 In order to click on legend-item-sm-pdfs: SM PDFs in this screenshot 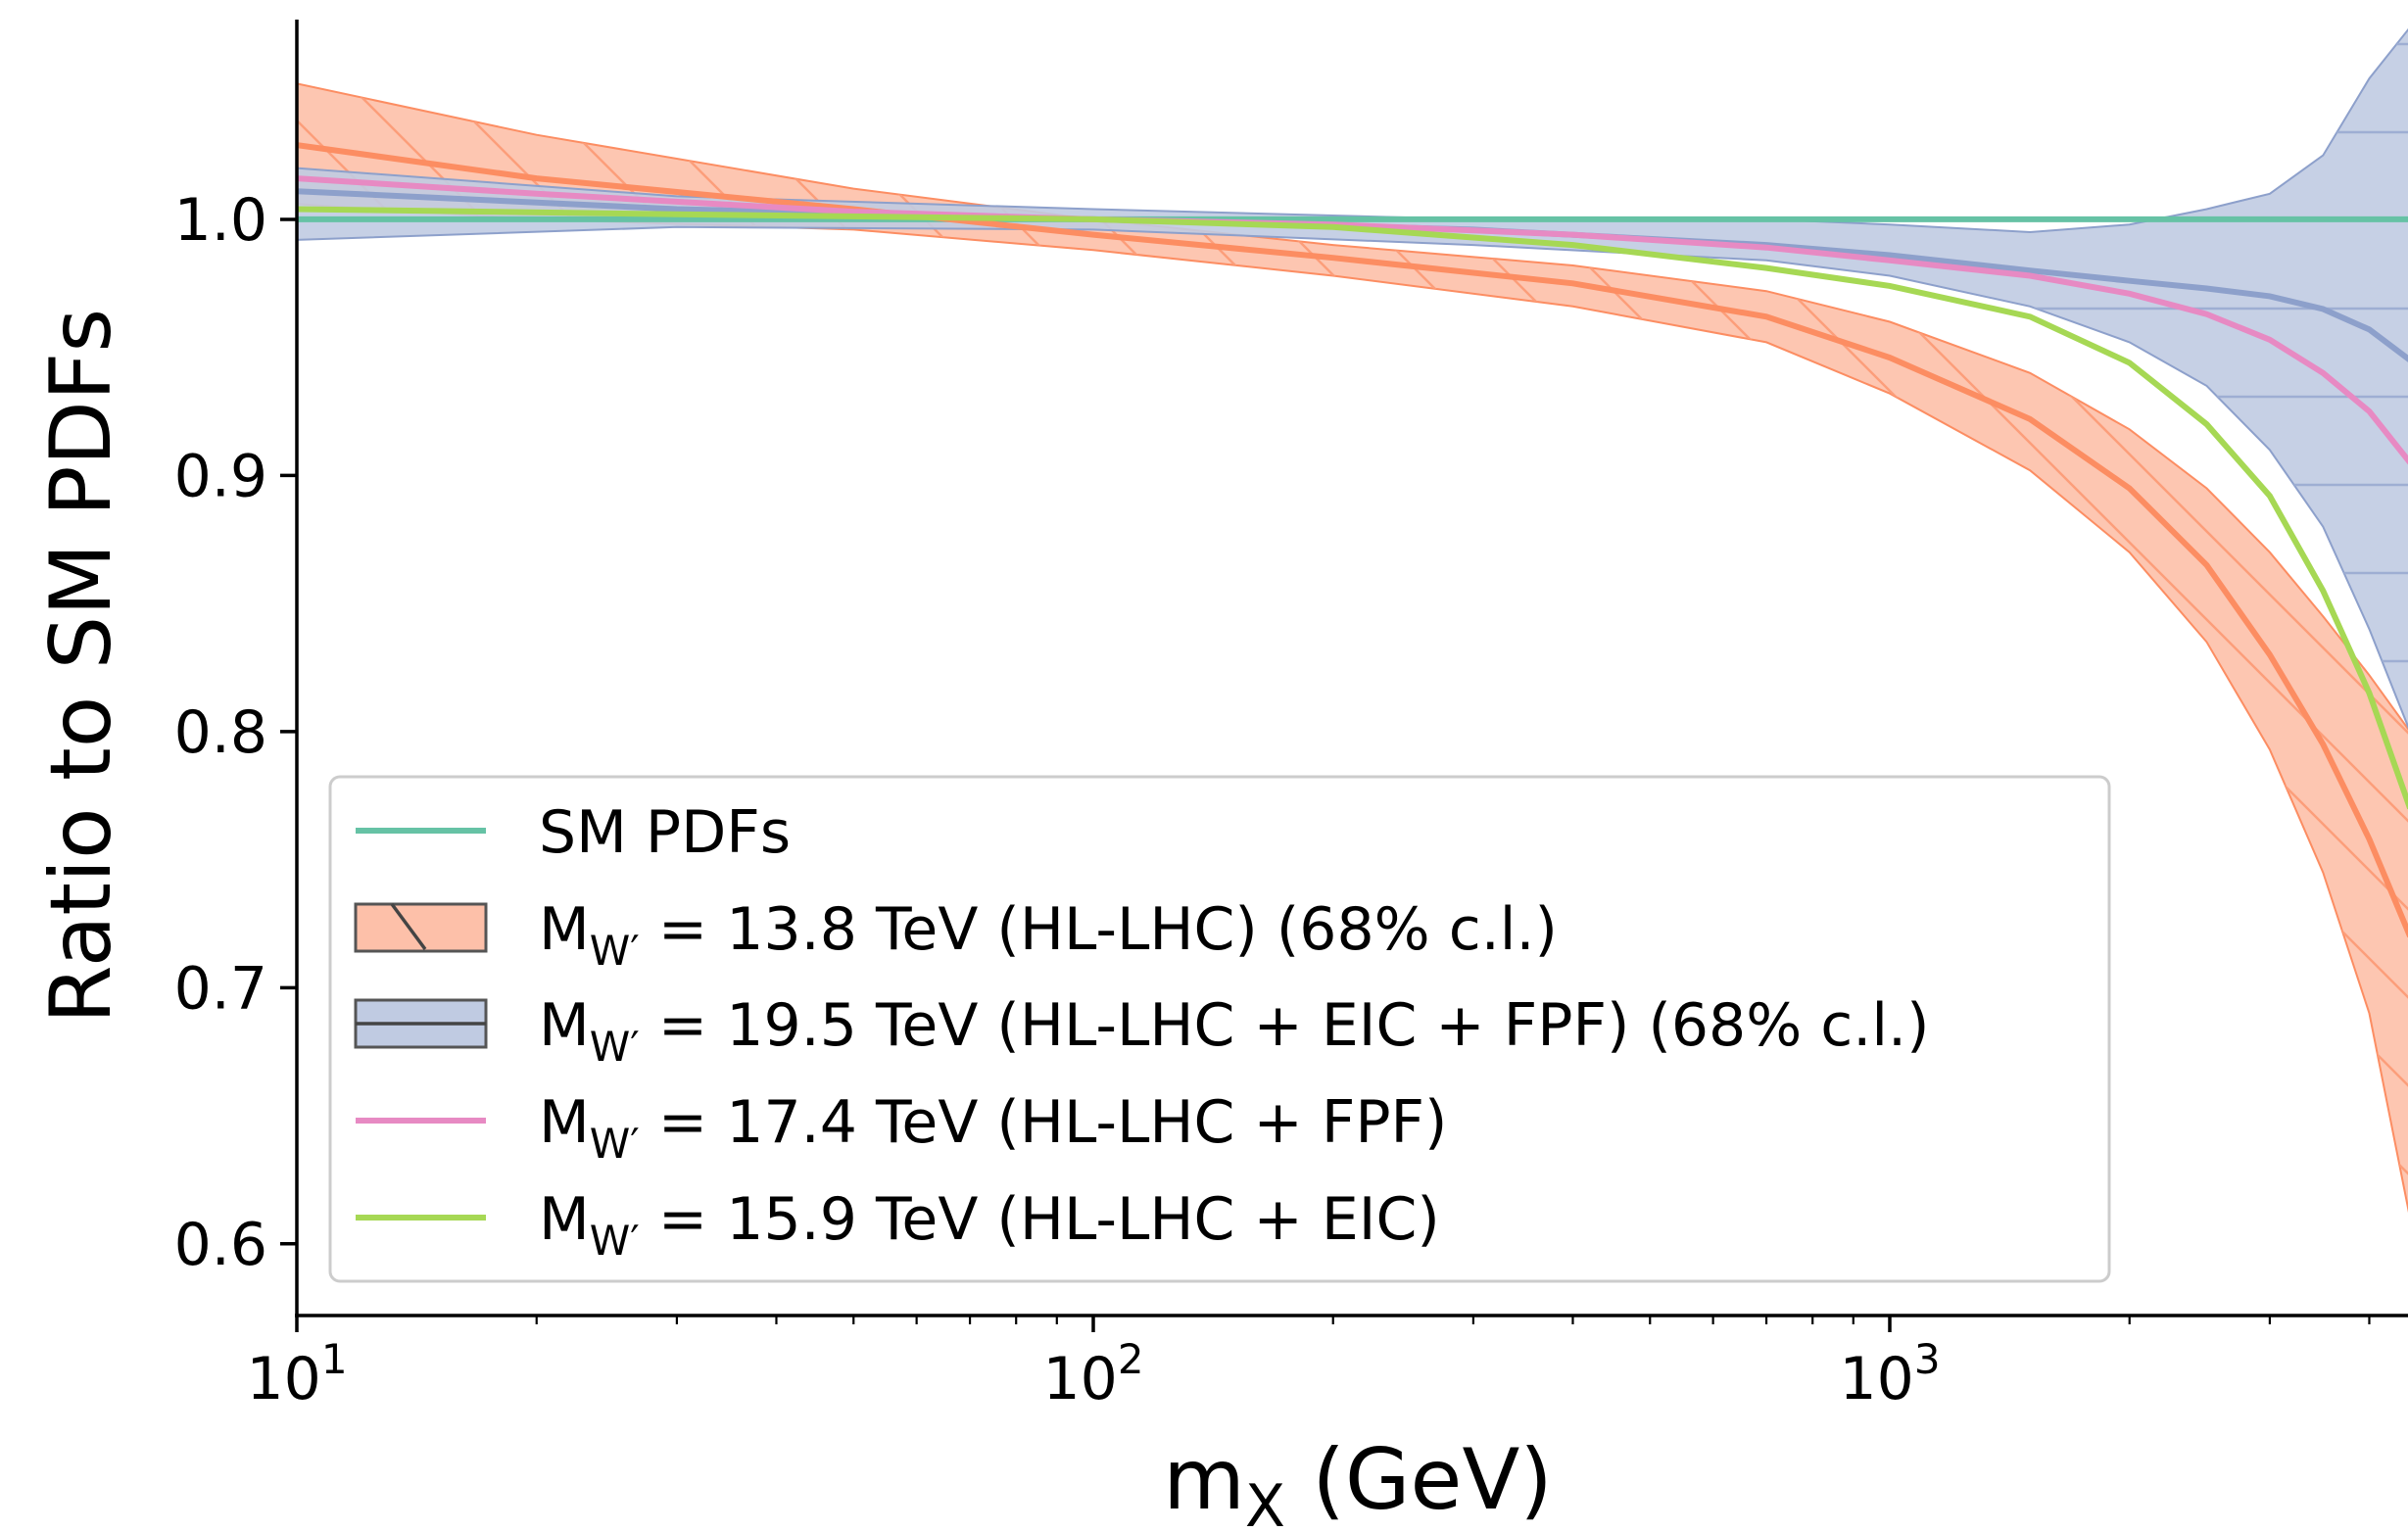, I will do `click(573, 833)`.